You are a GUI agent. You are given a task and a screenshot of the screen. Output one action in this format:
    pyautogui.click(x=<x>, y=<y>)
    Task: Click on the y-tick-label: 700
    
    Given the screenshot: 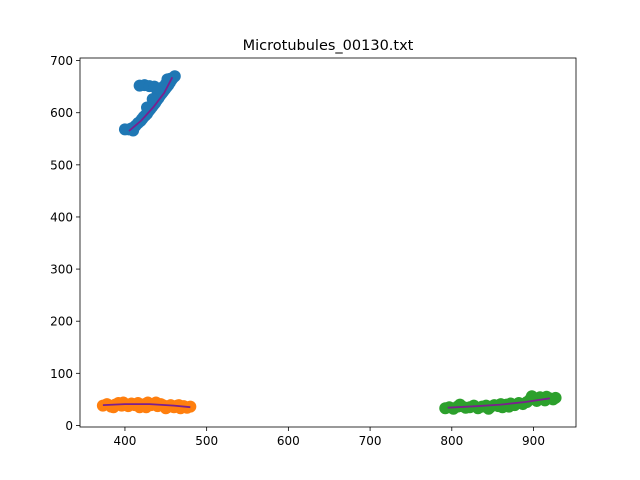 What is the action you would take?
    pyautogui.click(x=61, y=61)
    